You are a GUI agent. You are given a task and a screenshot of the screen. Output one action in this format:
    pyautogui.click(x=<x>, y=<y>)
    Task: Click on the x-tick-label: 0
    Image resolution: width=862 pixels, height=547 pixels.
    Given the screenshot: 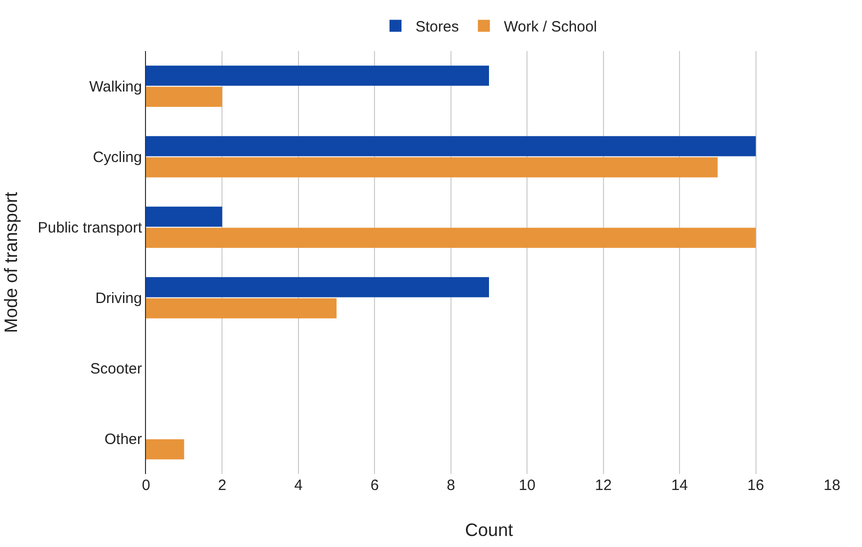 What is the action you would take?
    pyautogui.click(x=146, y=485)
    